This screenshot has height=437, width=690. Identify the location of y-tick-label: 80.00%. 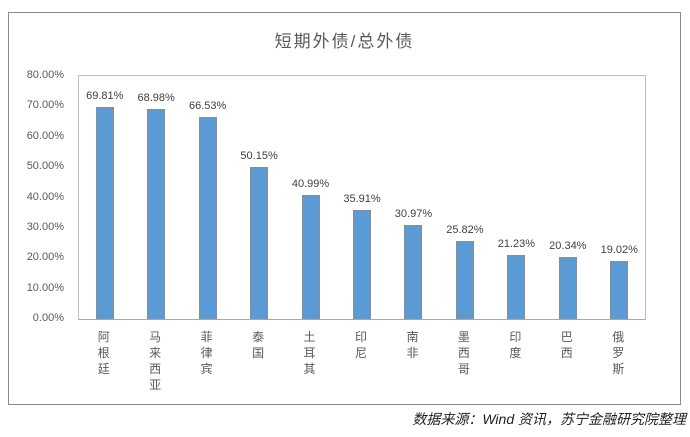
(45, 75).